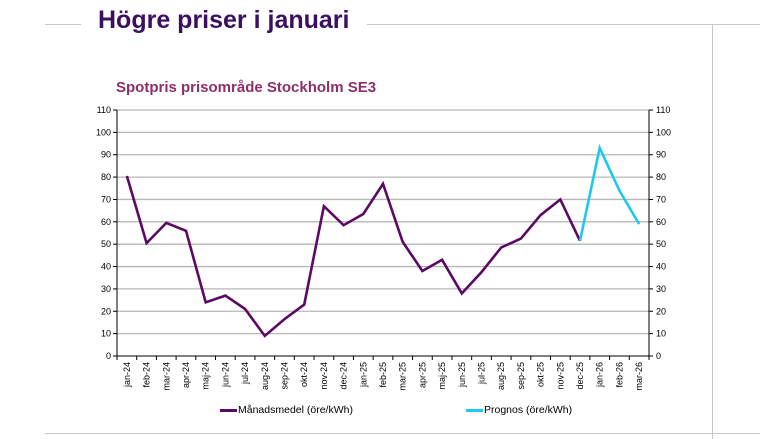 This screenshot has width=780, height=439. Describe the element at coordinates (106, 155) in the screenshot. I see `y-tick-label-left: 90` at that location.